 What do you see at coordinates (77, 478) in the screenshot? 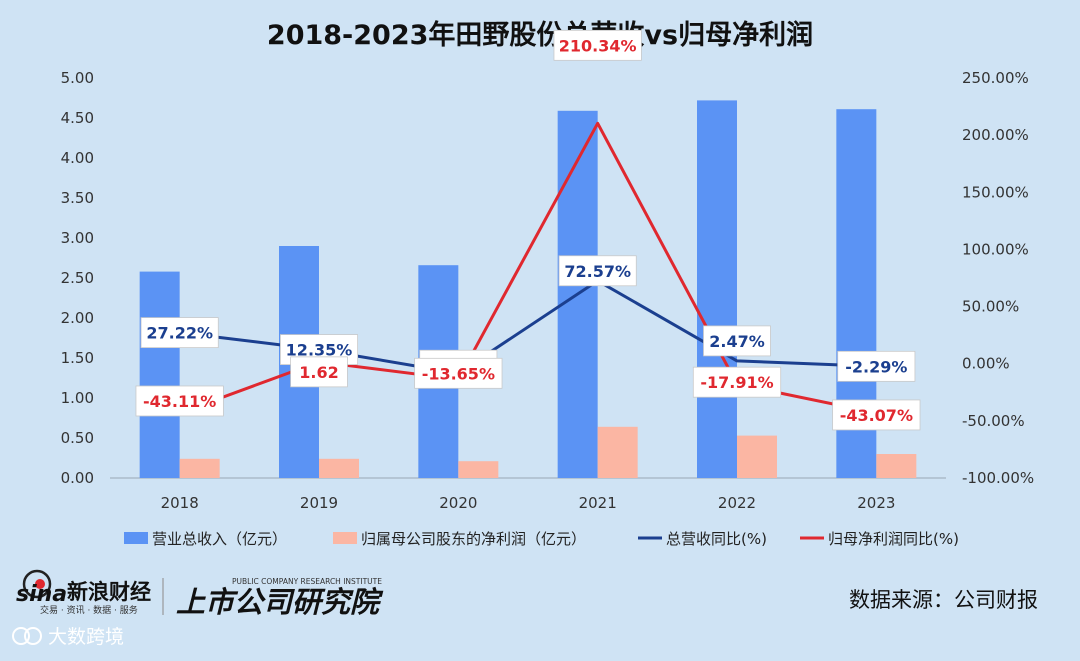
I see `y-left-tick-label: 0.00` at bounding box center [77, 478].